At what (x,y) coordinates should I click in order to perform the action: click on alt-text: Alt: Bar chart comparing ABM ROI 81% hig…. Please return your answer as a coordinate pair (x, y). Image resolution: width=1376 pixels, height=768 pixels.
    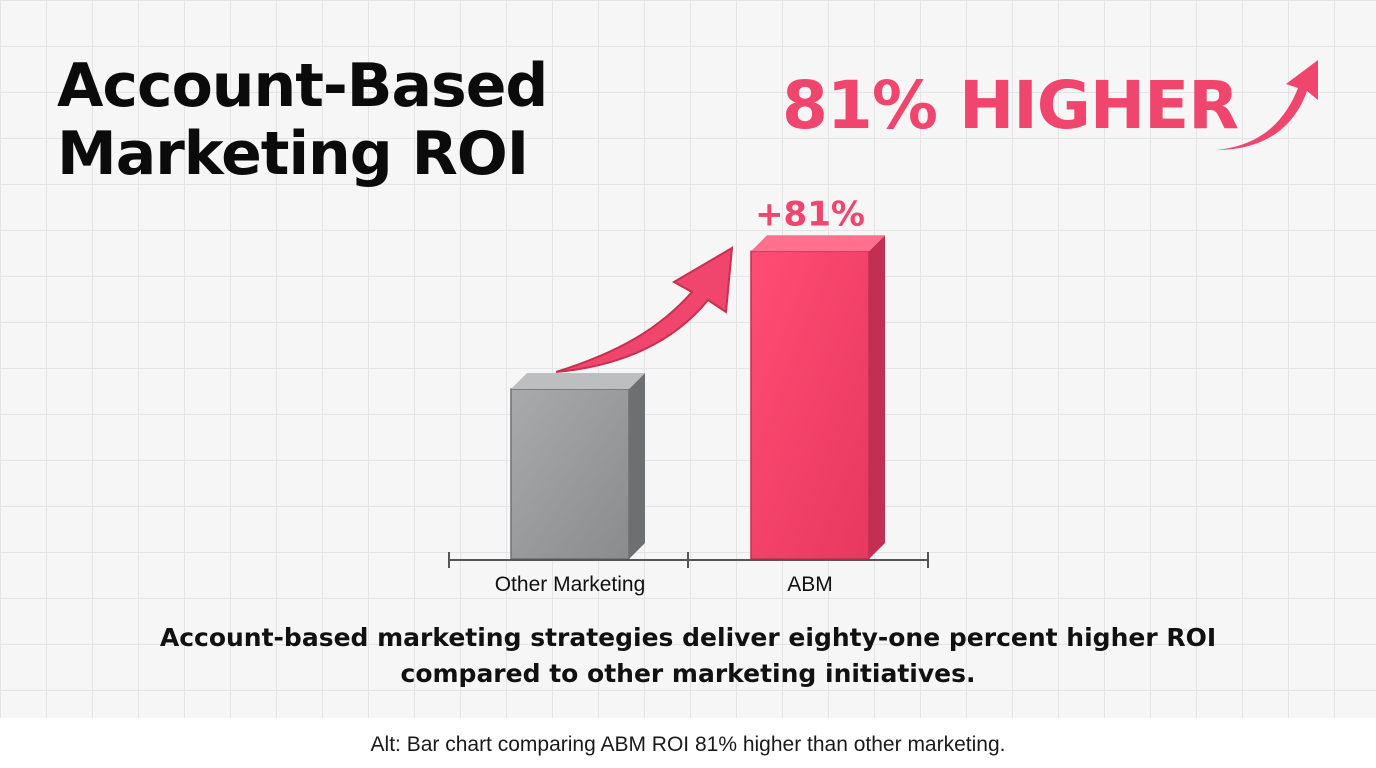
    Looking at the image, I should click on (688, 744).